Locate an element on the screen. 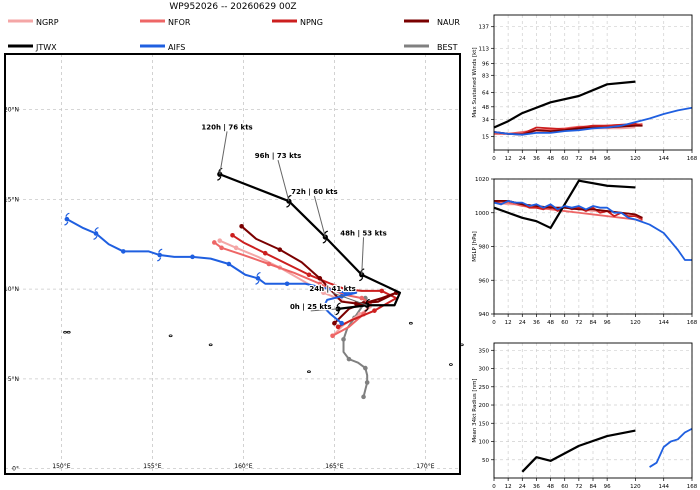  panel-y-tick-label: 300 is located at coordinates (484, 370).